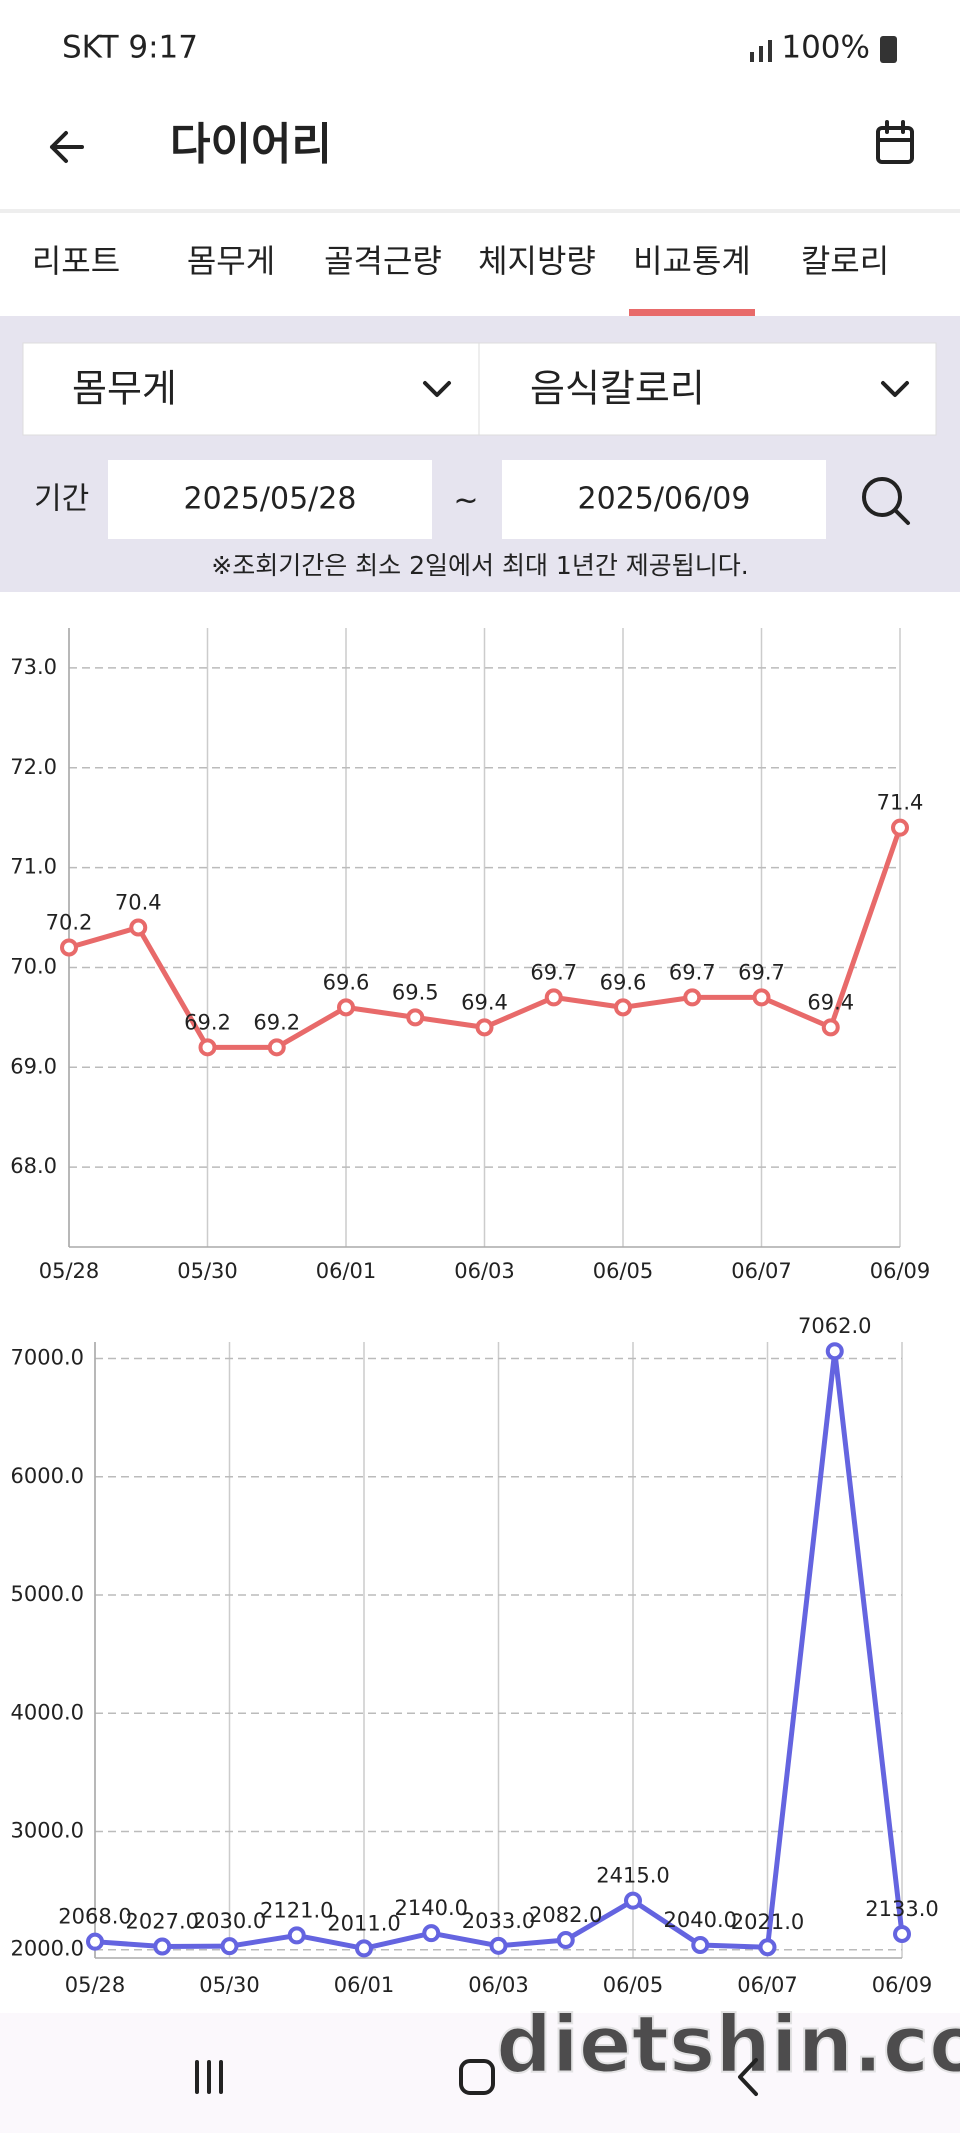 This screenshot has height=2133, width=960. What do you see at coordinates (47, 1594) in the screenshot?
I see `y-tick-label: 5000.0` at bounding box center [47, 1594].